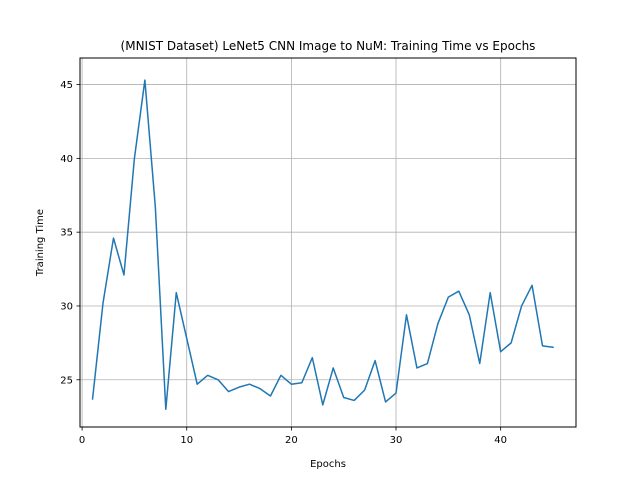  I want to click on y-tick-label: 40, so click(66, 159).